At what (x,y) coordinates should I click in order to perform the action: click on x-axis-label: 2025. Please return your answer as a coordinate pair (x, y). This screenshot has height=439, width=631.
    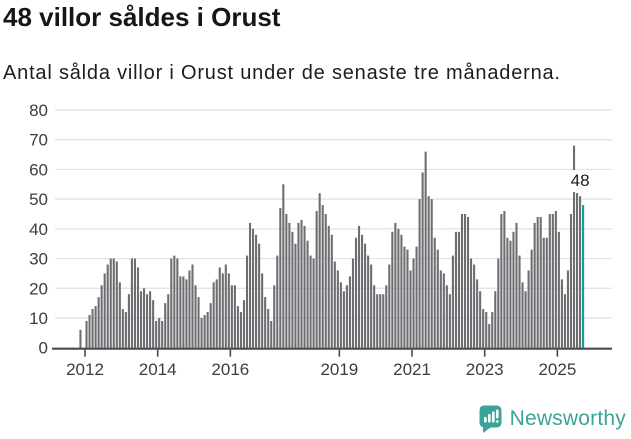
    Looking at the image, I should click on (557, 369).